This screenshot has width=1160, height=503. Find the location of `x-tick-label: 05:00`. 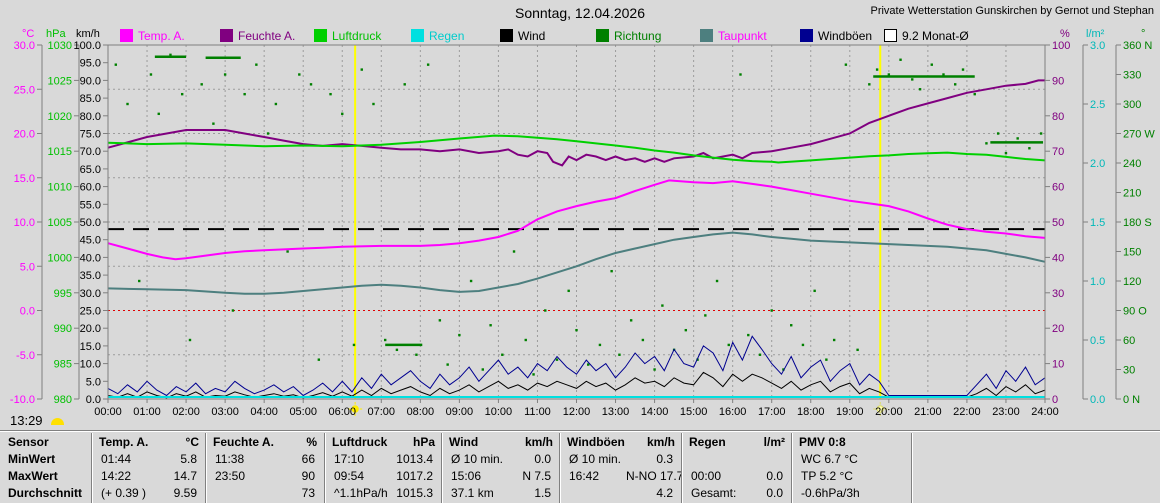

x-tick-label: 05:00 is located at coordinates (303, 412).